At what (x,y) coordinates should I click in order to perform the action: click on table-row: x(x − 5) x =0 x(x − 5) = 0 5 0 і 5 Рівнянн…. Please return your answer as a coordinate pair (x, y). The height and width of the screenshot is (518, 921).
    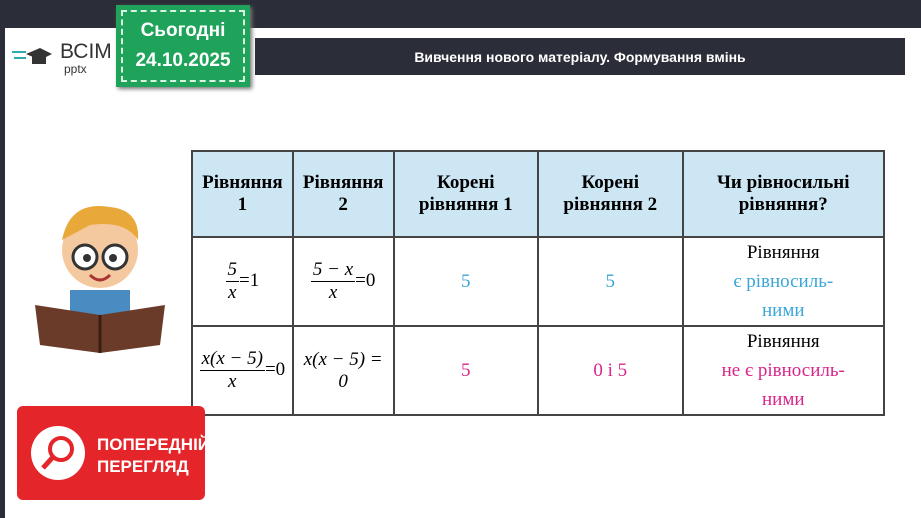
    Looking at the image, I should click on (538, 370).